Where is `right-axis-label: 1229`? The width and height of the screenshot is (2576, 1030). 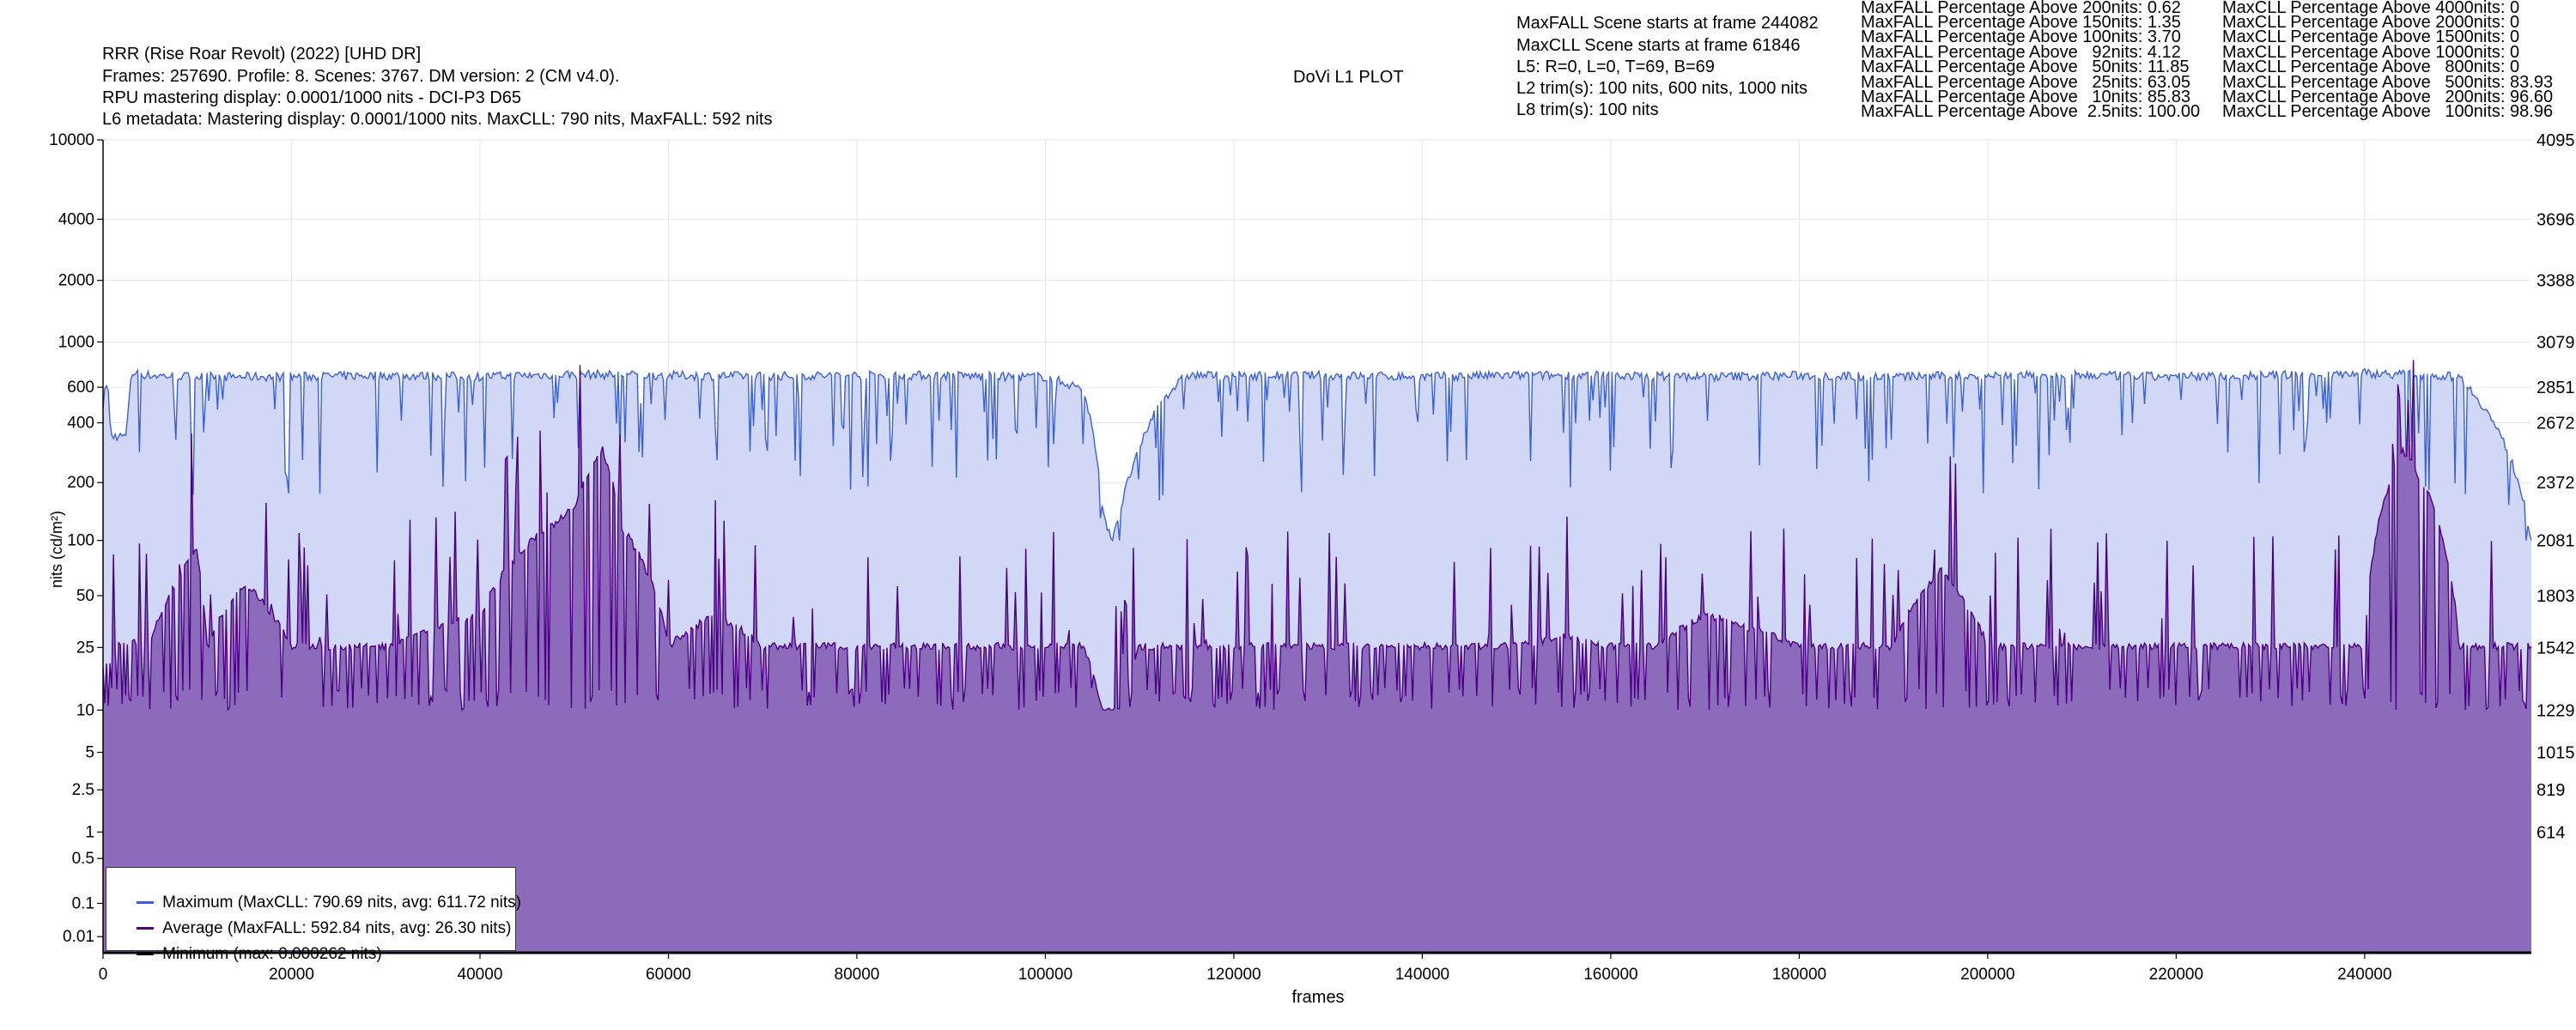
right-axis-label: 1229 is located at coordinates (2556, 710).